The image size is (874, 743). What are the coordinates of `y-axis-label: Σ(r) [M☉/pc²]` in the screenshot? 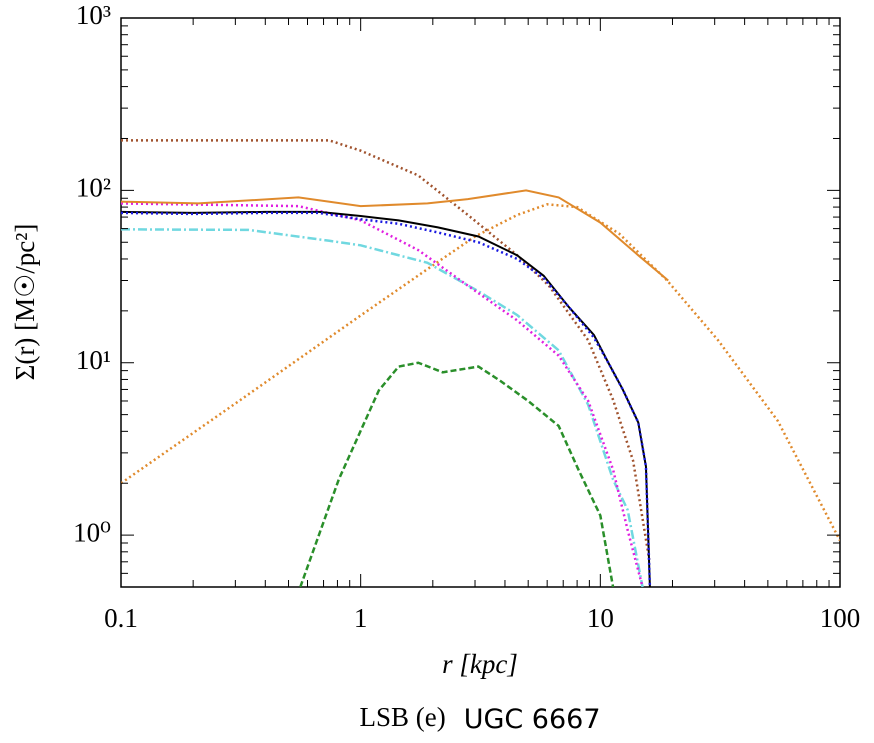 It's located at (25, 302).